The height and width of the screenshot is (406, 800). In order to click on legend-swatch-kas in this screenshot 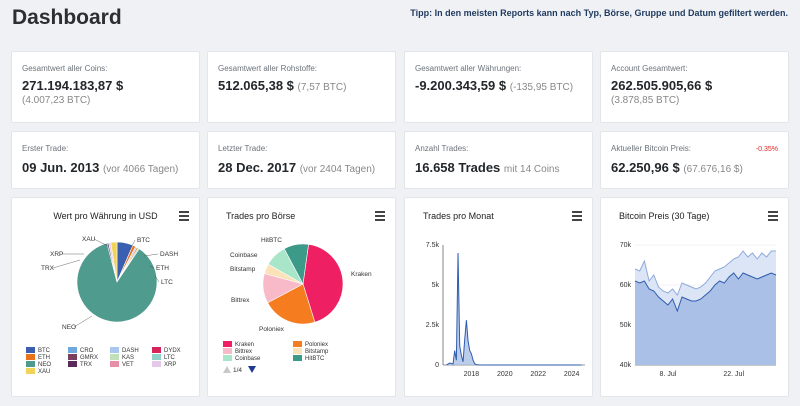, I will do `click(114, 357)`.